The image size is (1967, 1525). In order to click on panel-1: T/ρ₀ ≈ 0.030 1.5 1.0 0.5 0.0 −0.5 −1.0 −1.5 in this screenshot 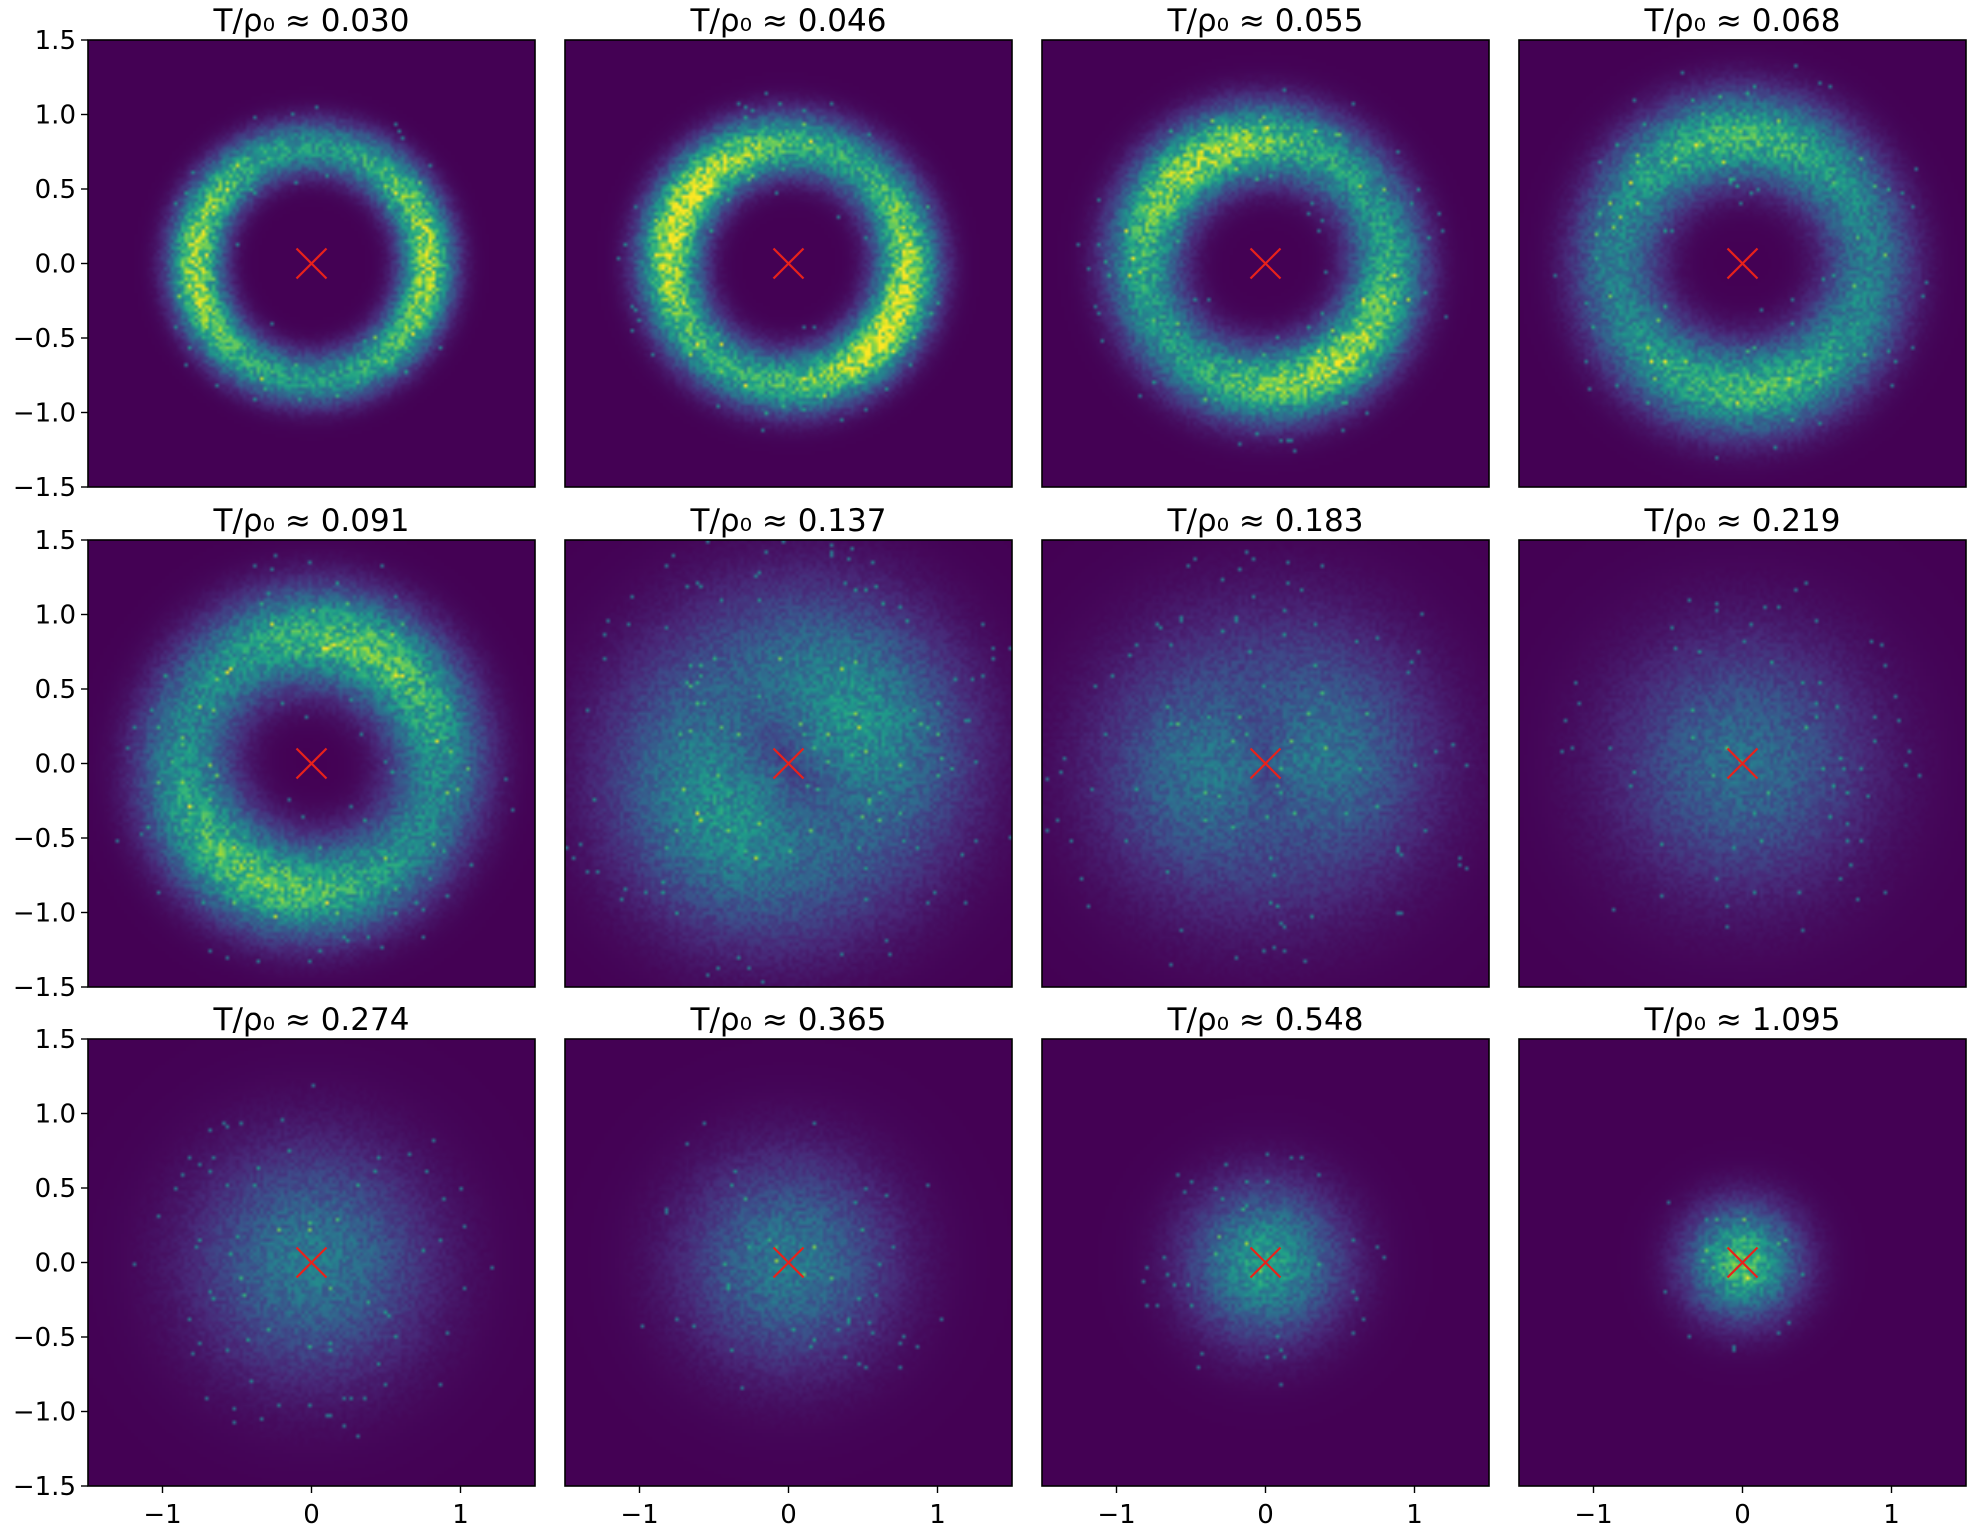, I will do `click(274, 253)`.